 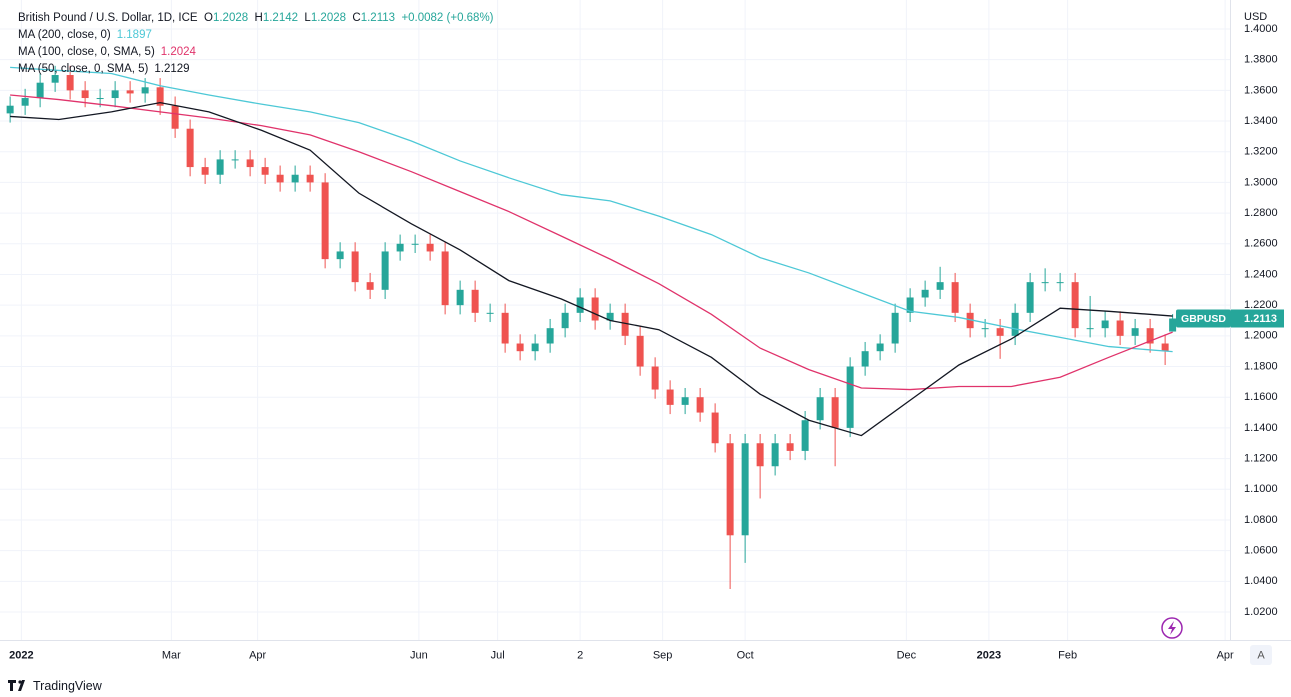 I want to click on lightning-button, so click(x=1172, y=628).